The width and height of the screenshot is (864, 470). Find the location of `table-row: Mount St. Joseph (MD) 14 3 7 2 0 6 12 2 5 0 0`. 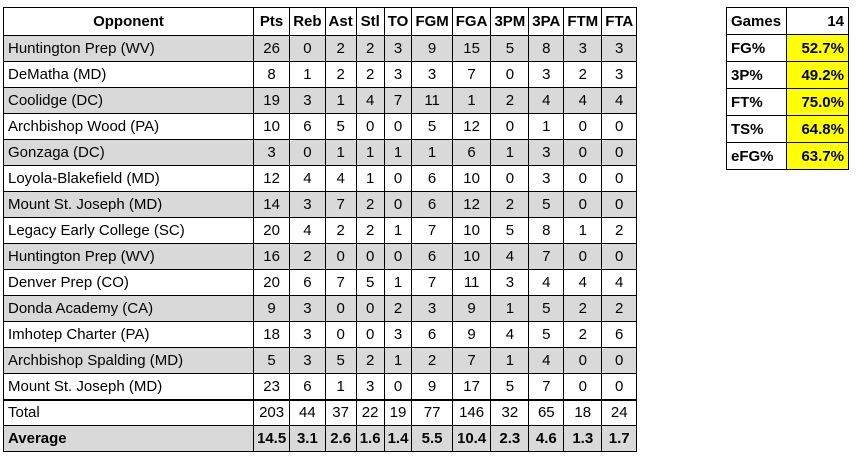

table-row: Mount St. Joseph (MD) 14 3 7 2 0 6 12 2 5 0 0 is located at coordinates (320, 204).